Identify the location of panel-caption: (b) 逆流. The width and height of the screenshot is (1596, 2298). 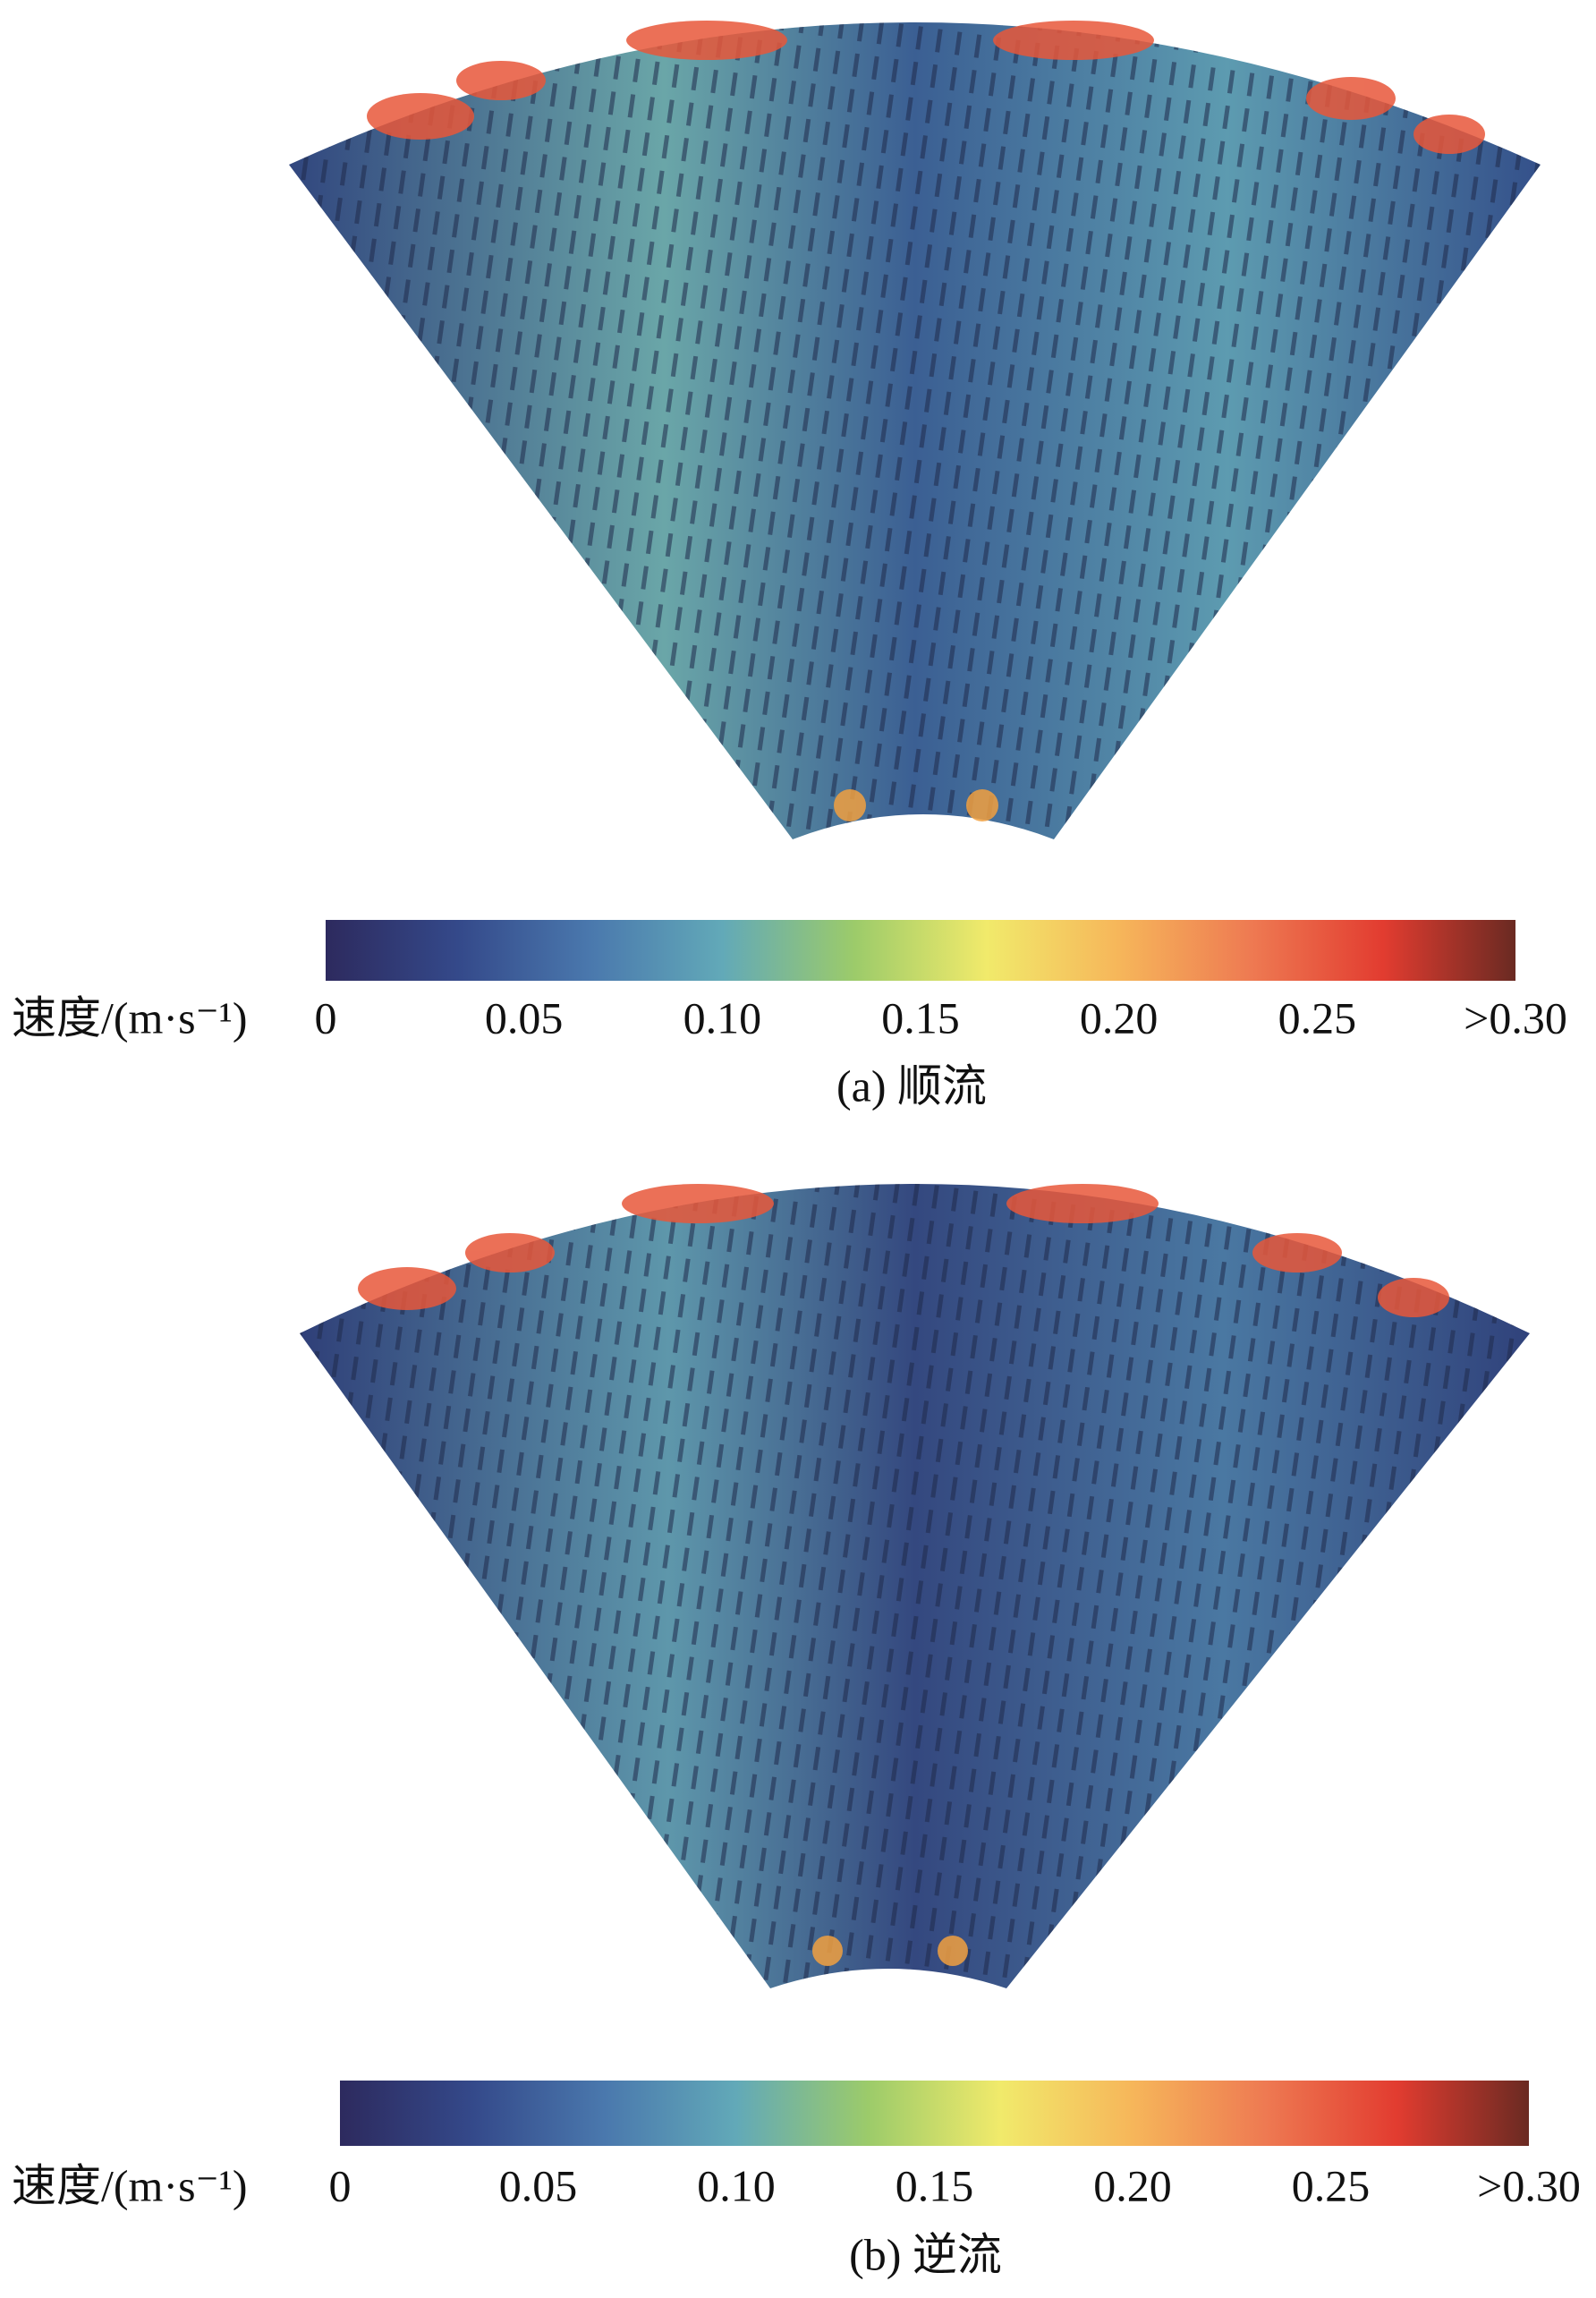
(925, 2254).